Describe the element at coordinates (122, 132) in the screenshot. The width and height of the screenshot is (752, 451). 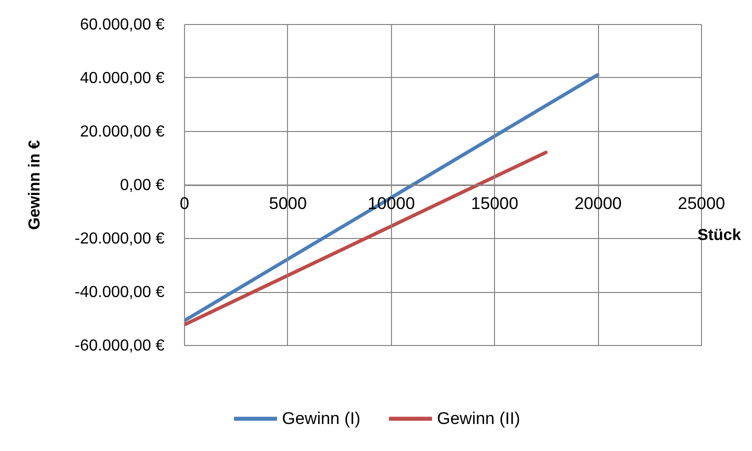
I see `y-tick-label: 20.000,00 €` at that location.